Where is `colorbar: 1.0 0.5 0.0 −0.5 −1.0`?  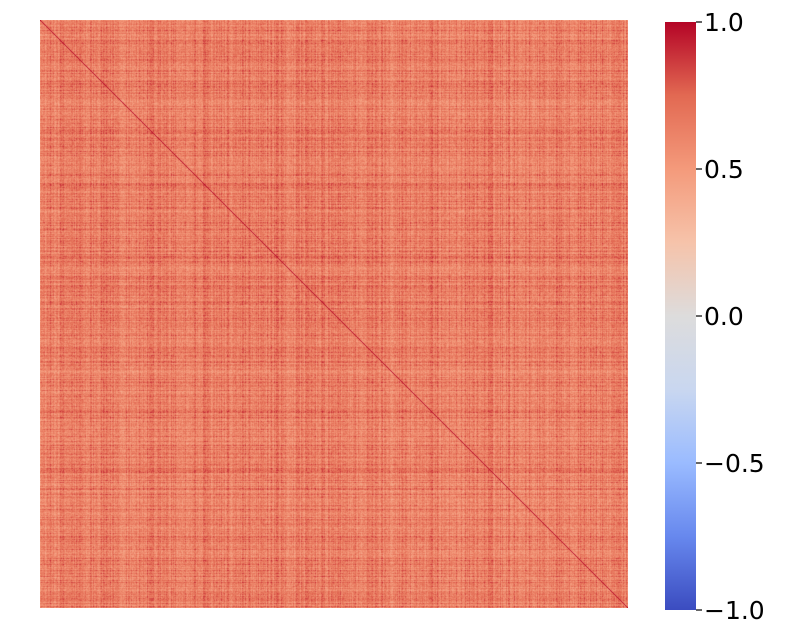 colorbar: 1.0 0.5 0.0 −0.5 −1.0 is located at coordinates (715, 316).